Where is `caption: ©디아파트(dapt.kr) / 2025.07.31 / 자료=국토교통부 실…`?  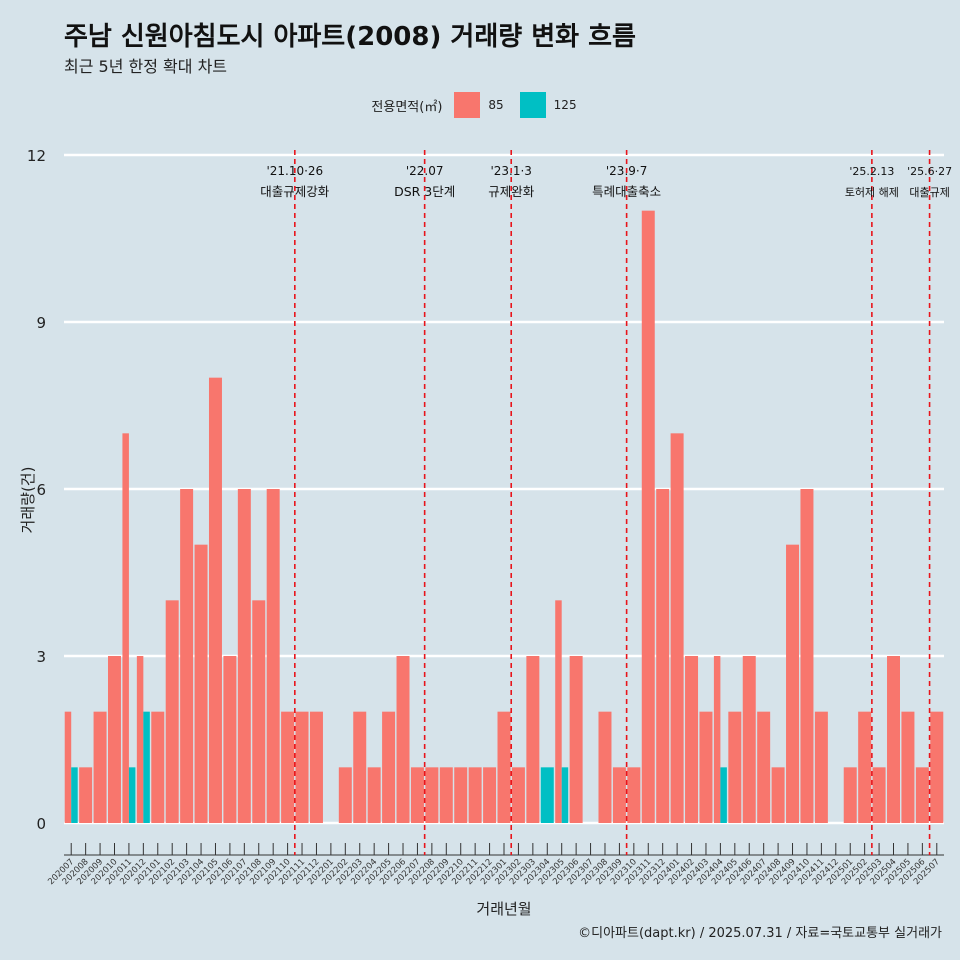
caption: ©디아파트(dapt.kr) / 2025.07.31 / 자료=국토교통부 실… is located at coordinates (760, 933).